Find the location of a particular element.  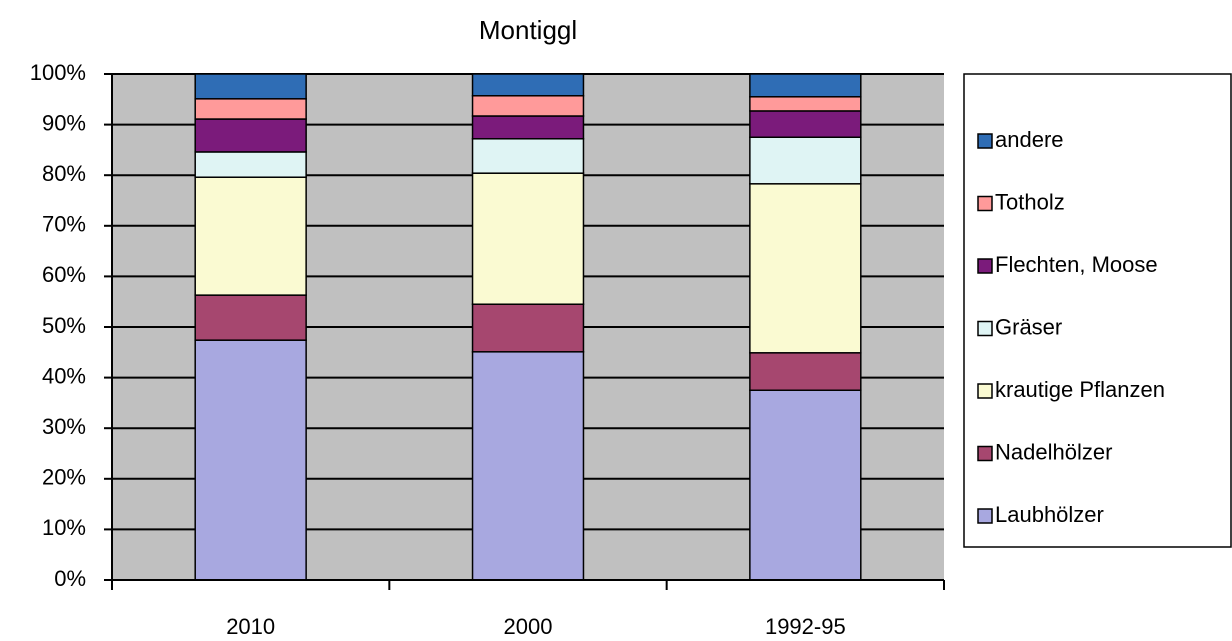

y-tick-label: 90% is located at coordinates (64, 122).